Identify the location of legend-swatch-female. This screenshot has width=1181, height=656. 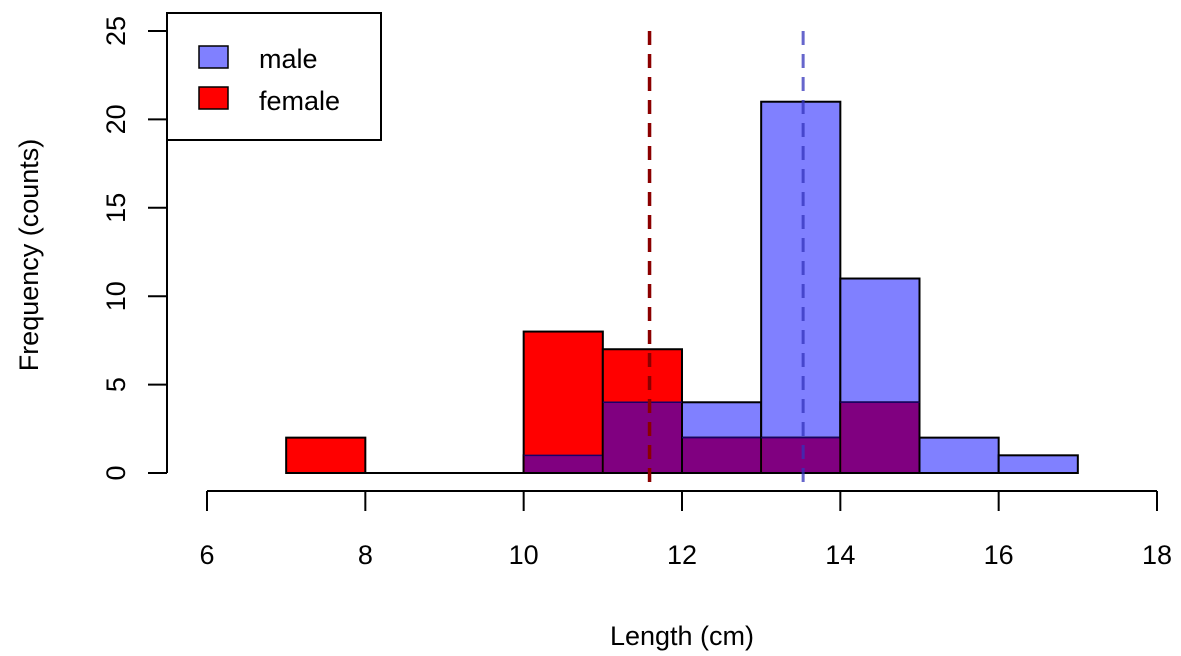
(213, 98).